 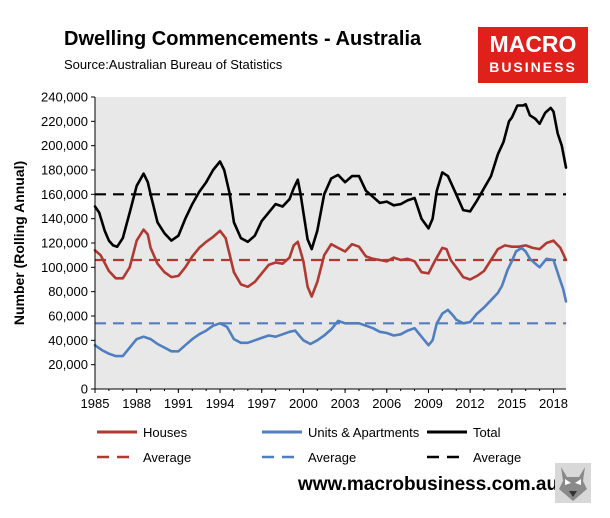 I want to click on x-tick-label: 2015, so click(x=511, y=403).